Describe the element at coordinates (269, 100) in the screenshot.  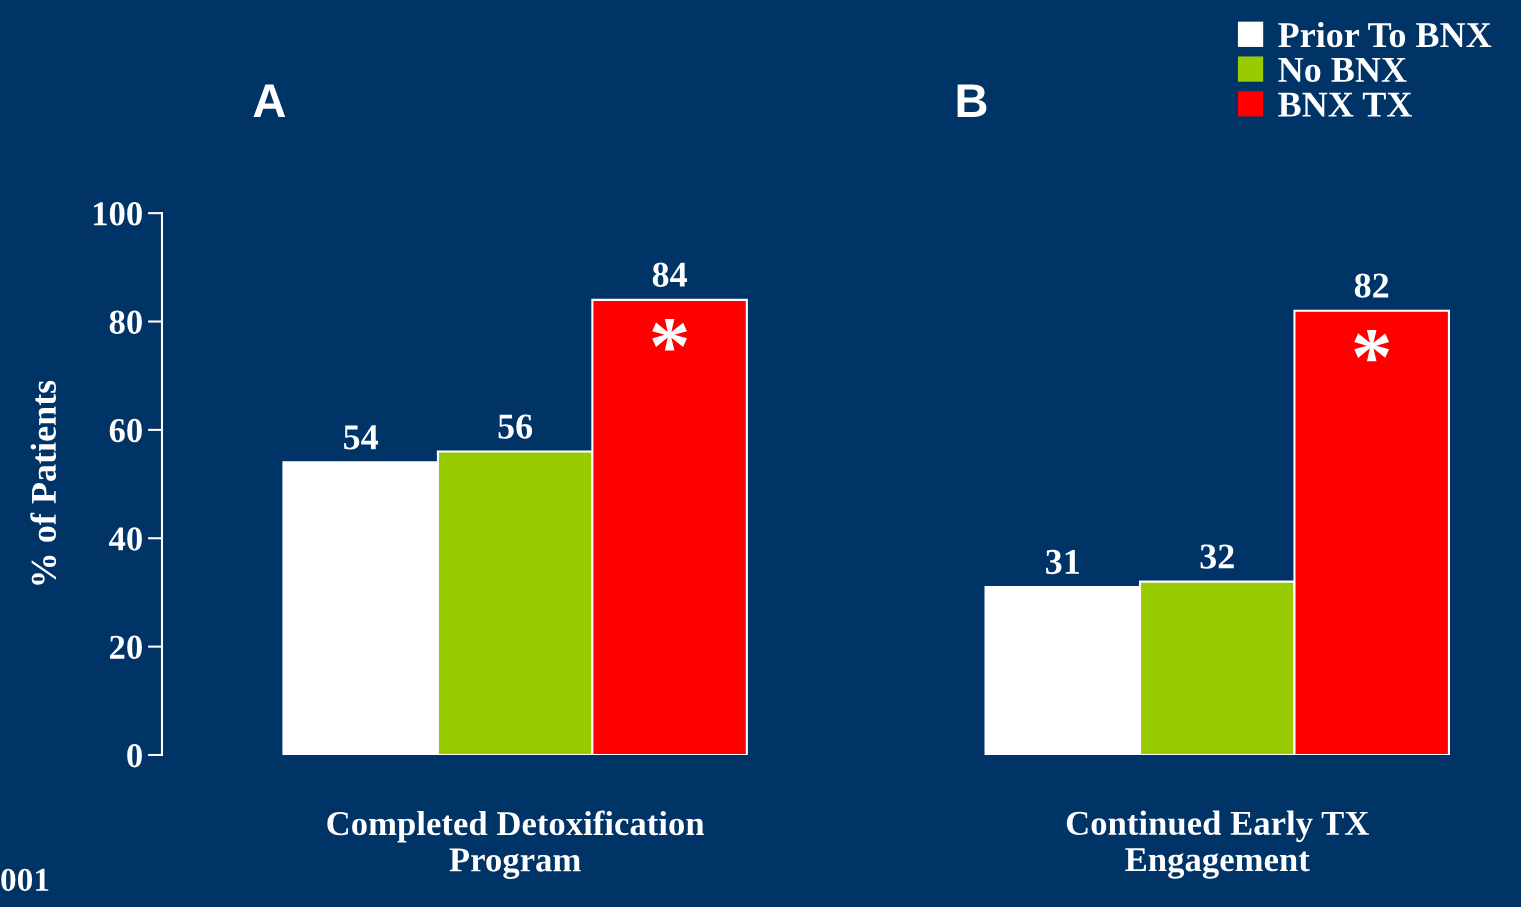
I see `text: A` at that location.